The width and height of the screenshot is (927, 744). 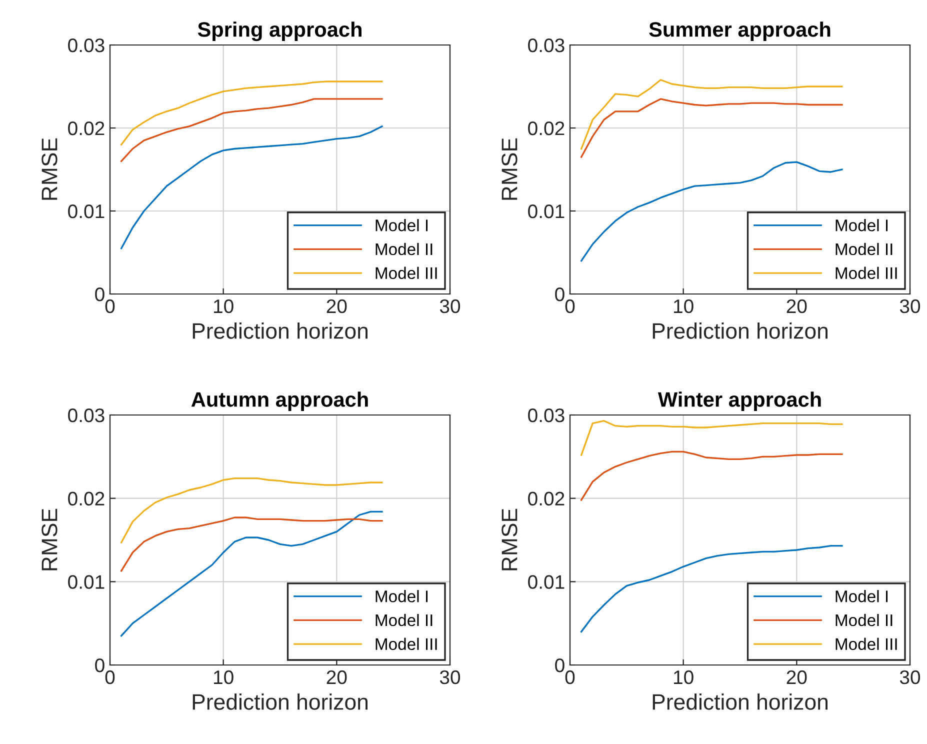 I want to click on chart-title: Summer approach, so click(x=739, y=31).